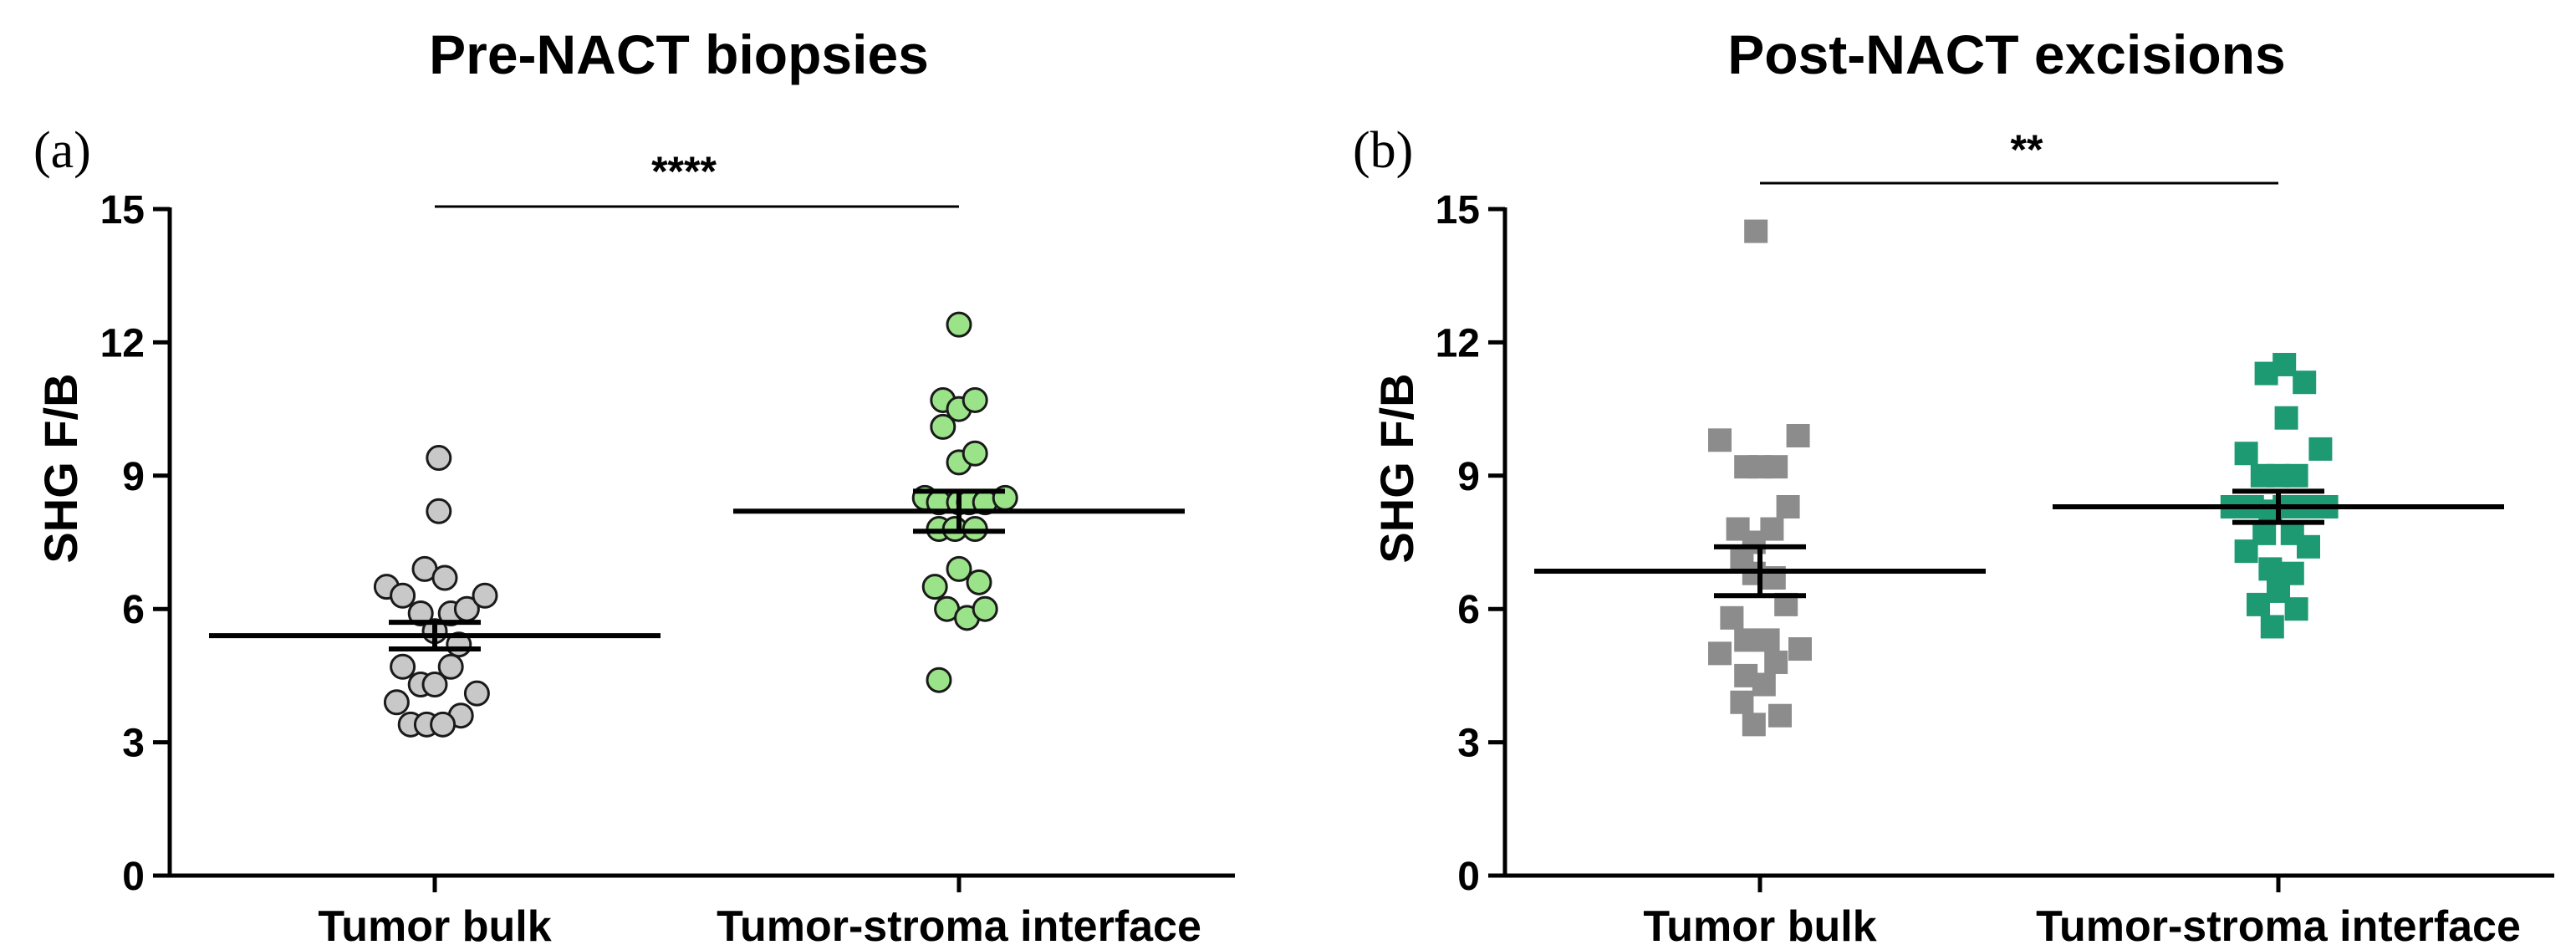 The height and width of the screenshot is (945, 2576). Describe the element at coordinates (1383, 150) in the screenshot. I see `panel-label: (b)` at that location.